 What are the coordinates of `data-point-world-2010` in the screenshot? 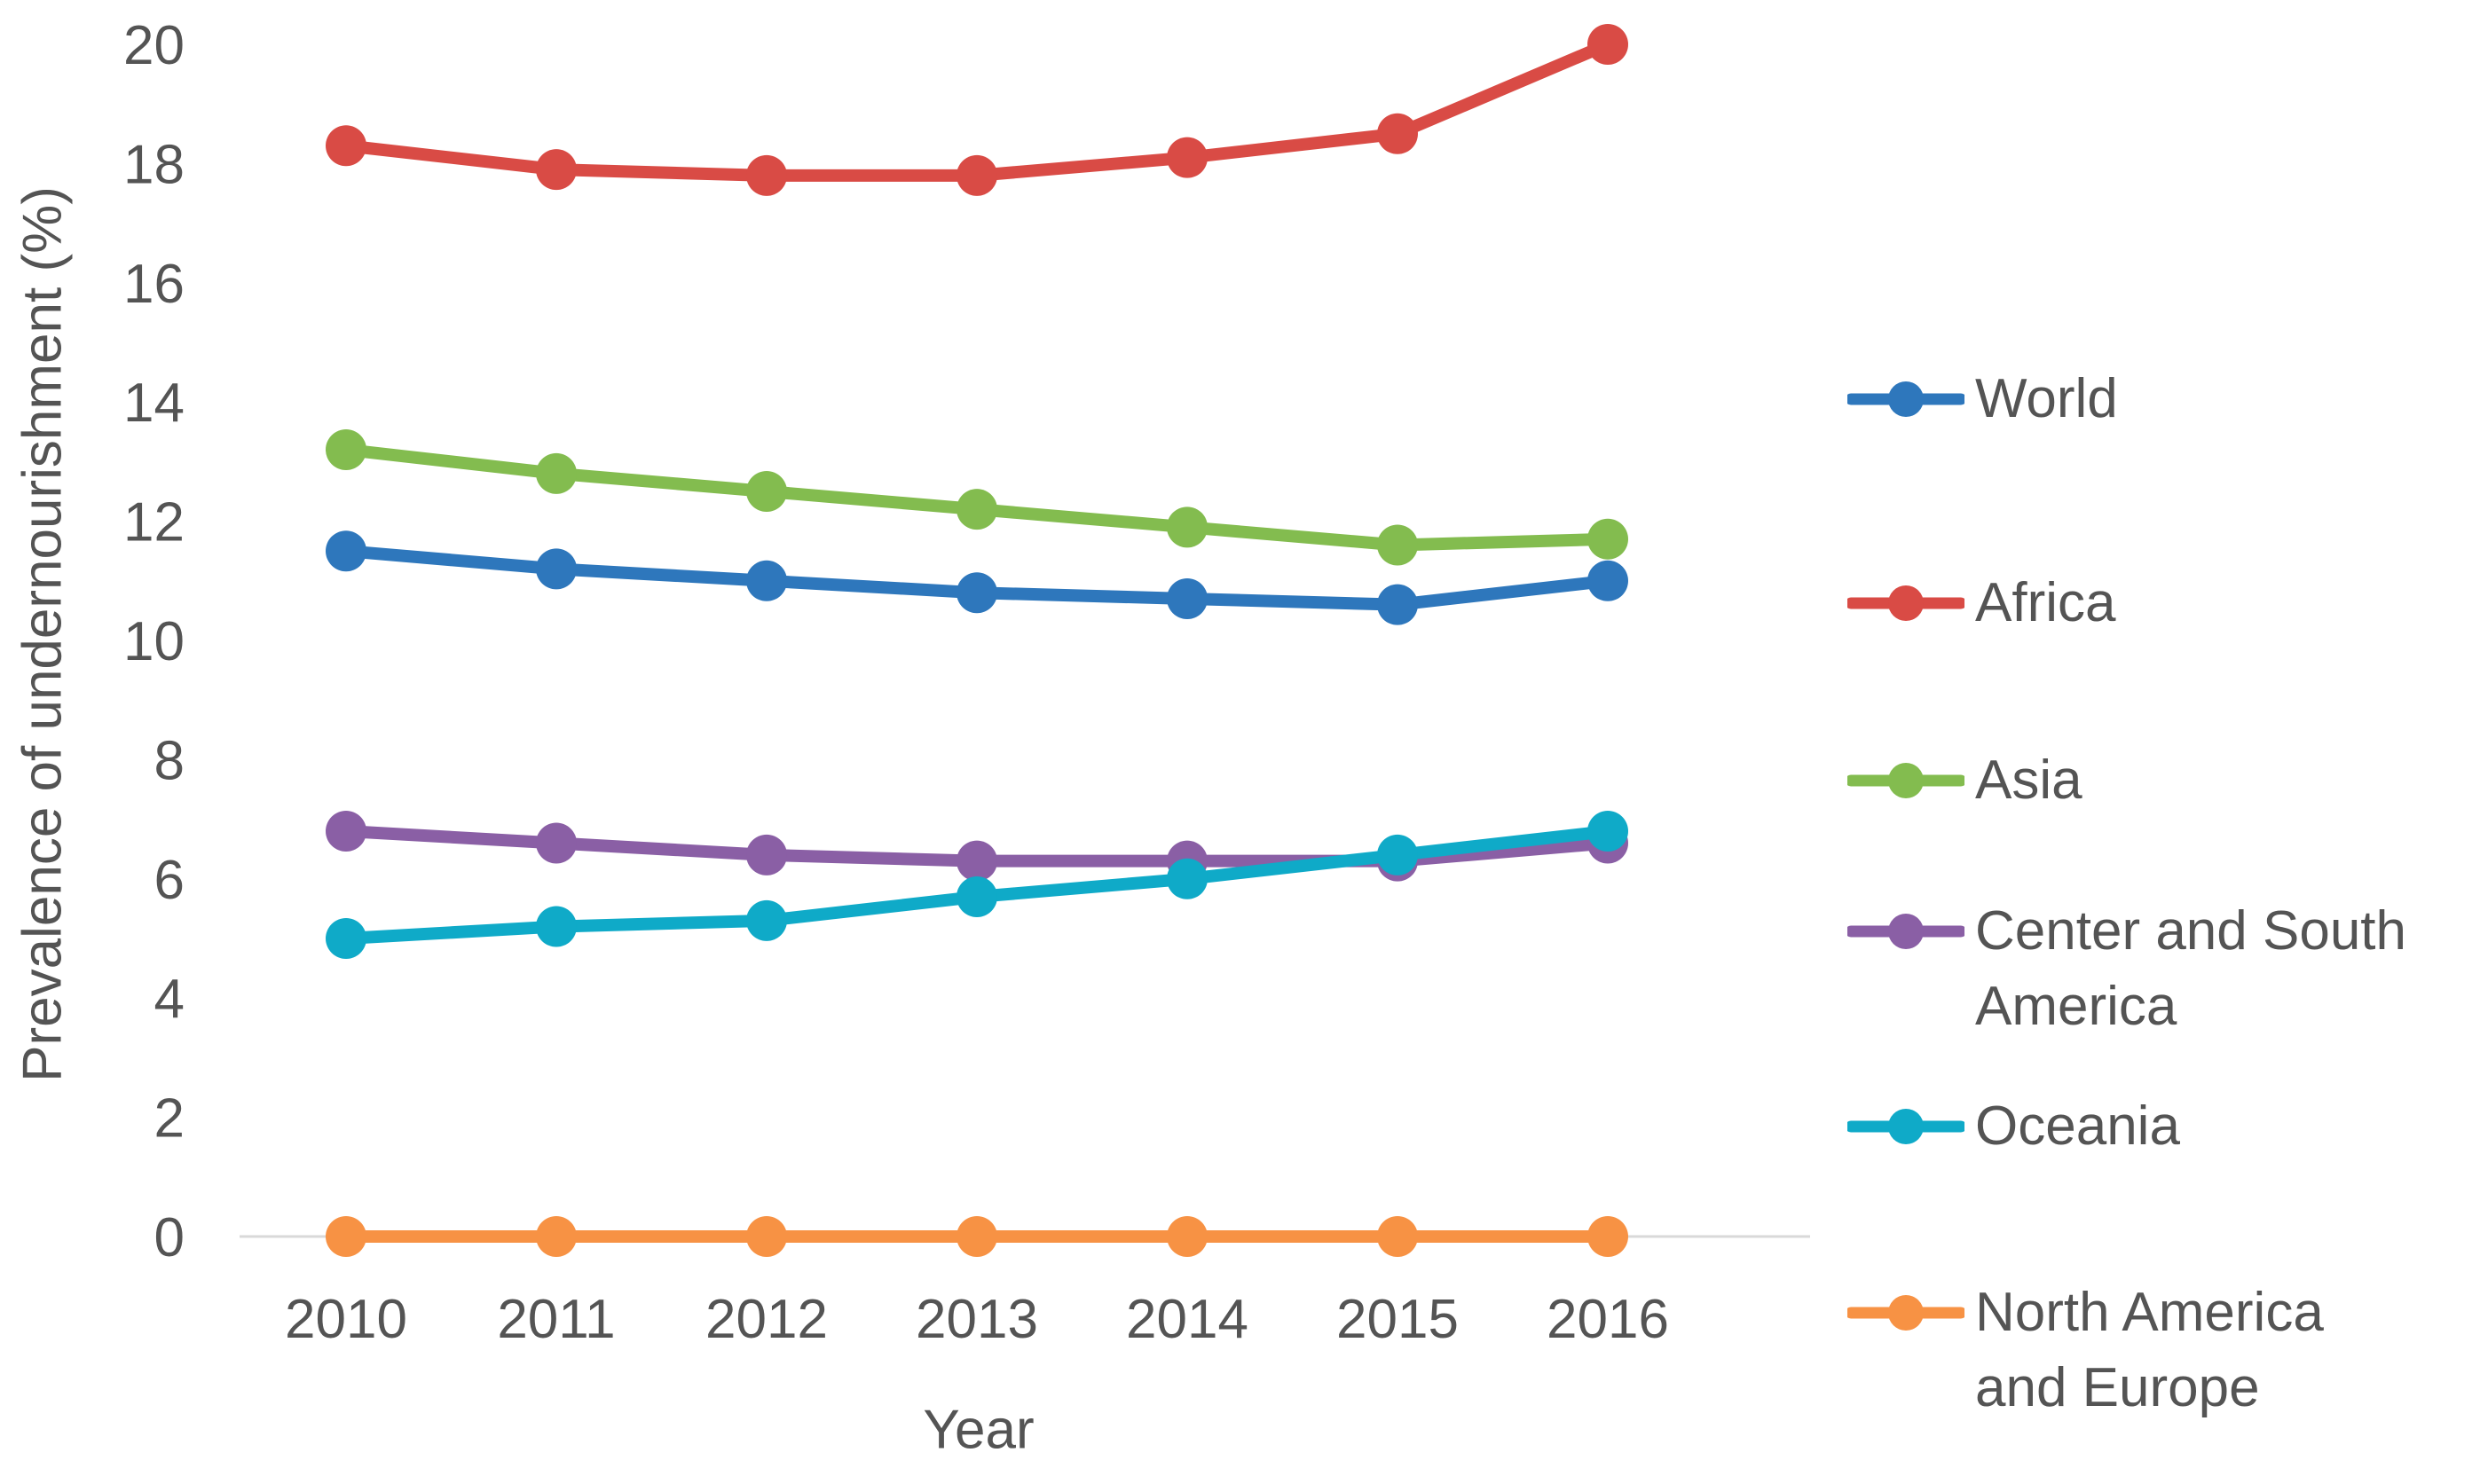 It's located at (346, 551).